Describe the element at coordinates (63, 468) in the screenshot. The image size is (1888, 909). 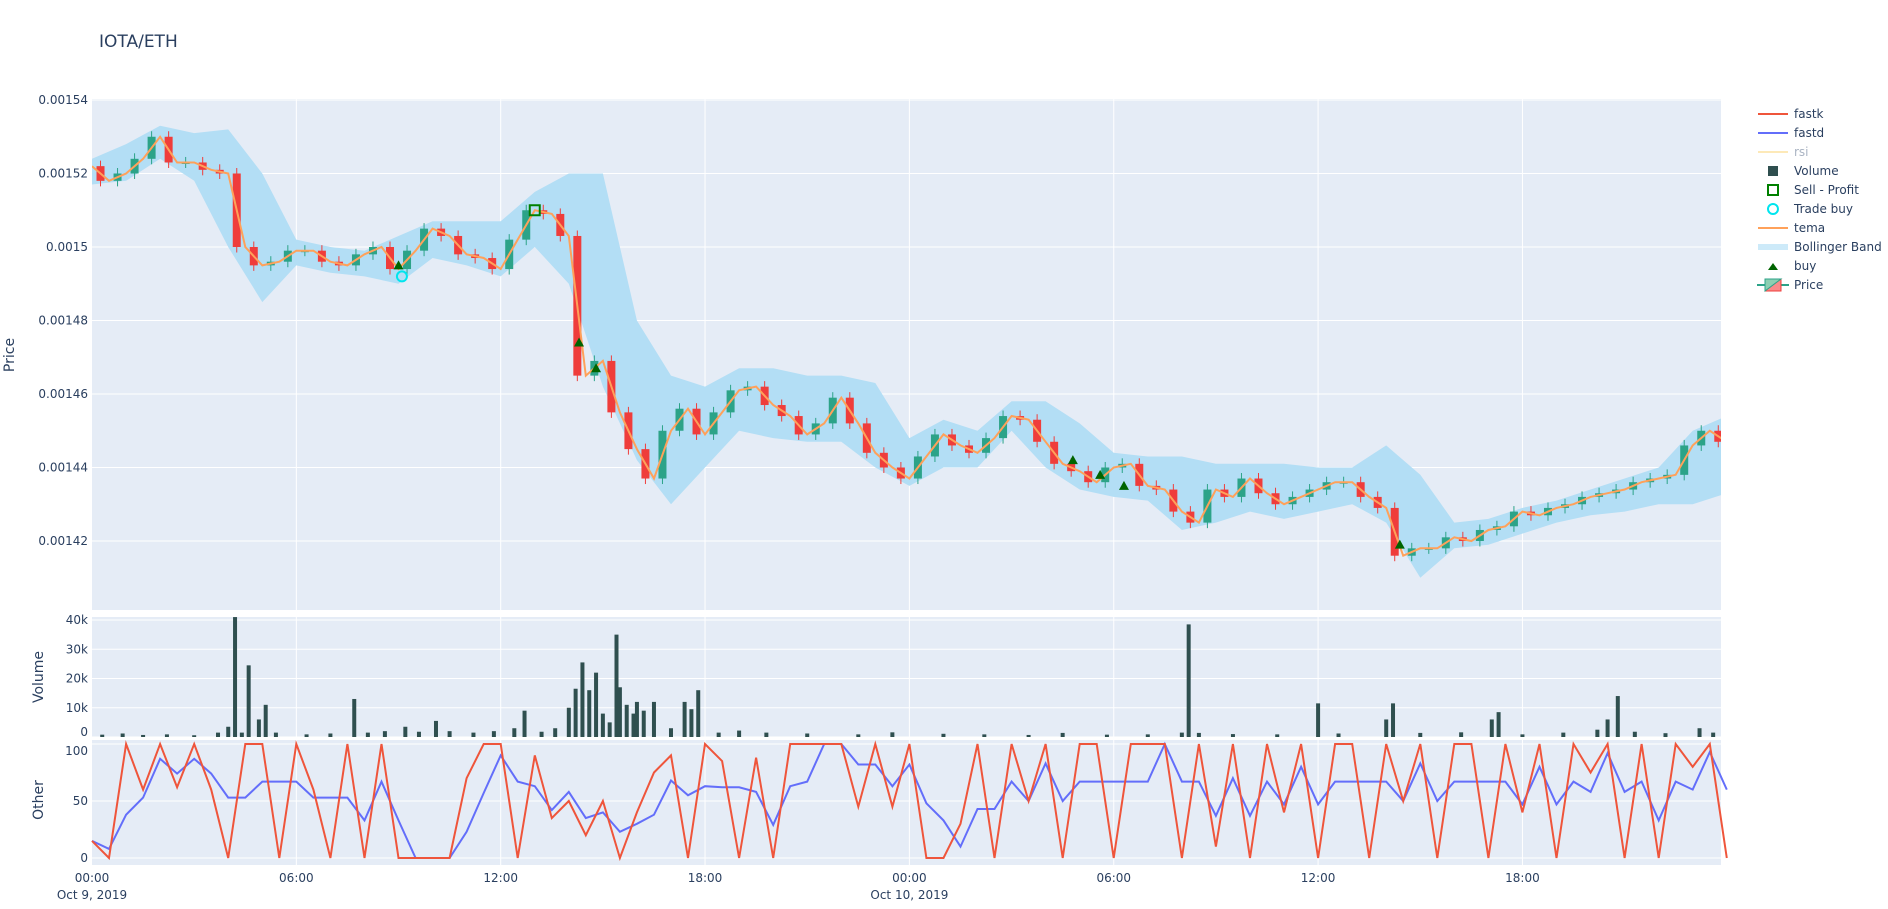
I see `y-tick-label: 0.00144` at that location.